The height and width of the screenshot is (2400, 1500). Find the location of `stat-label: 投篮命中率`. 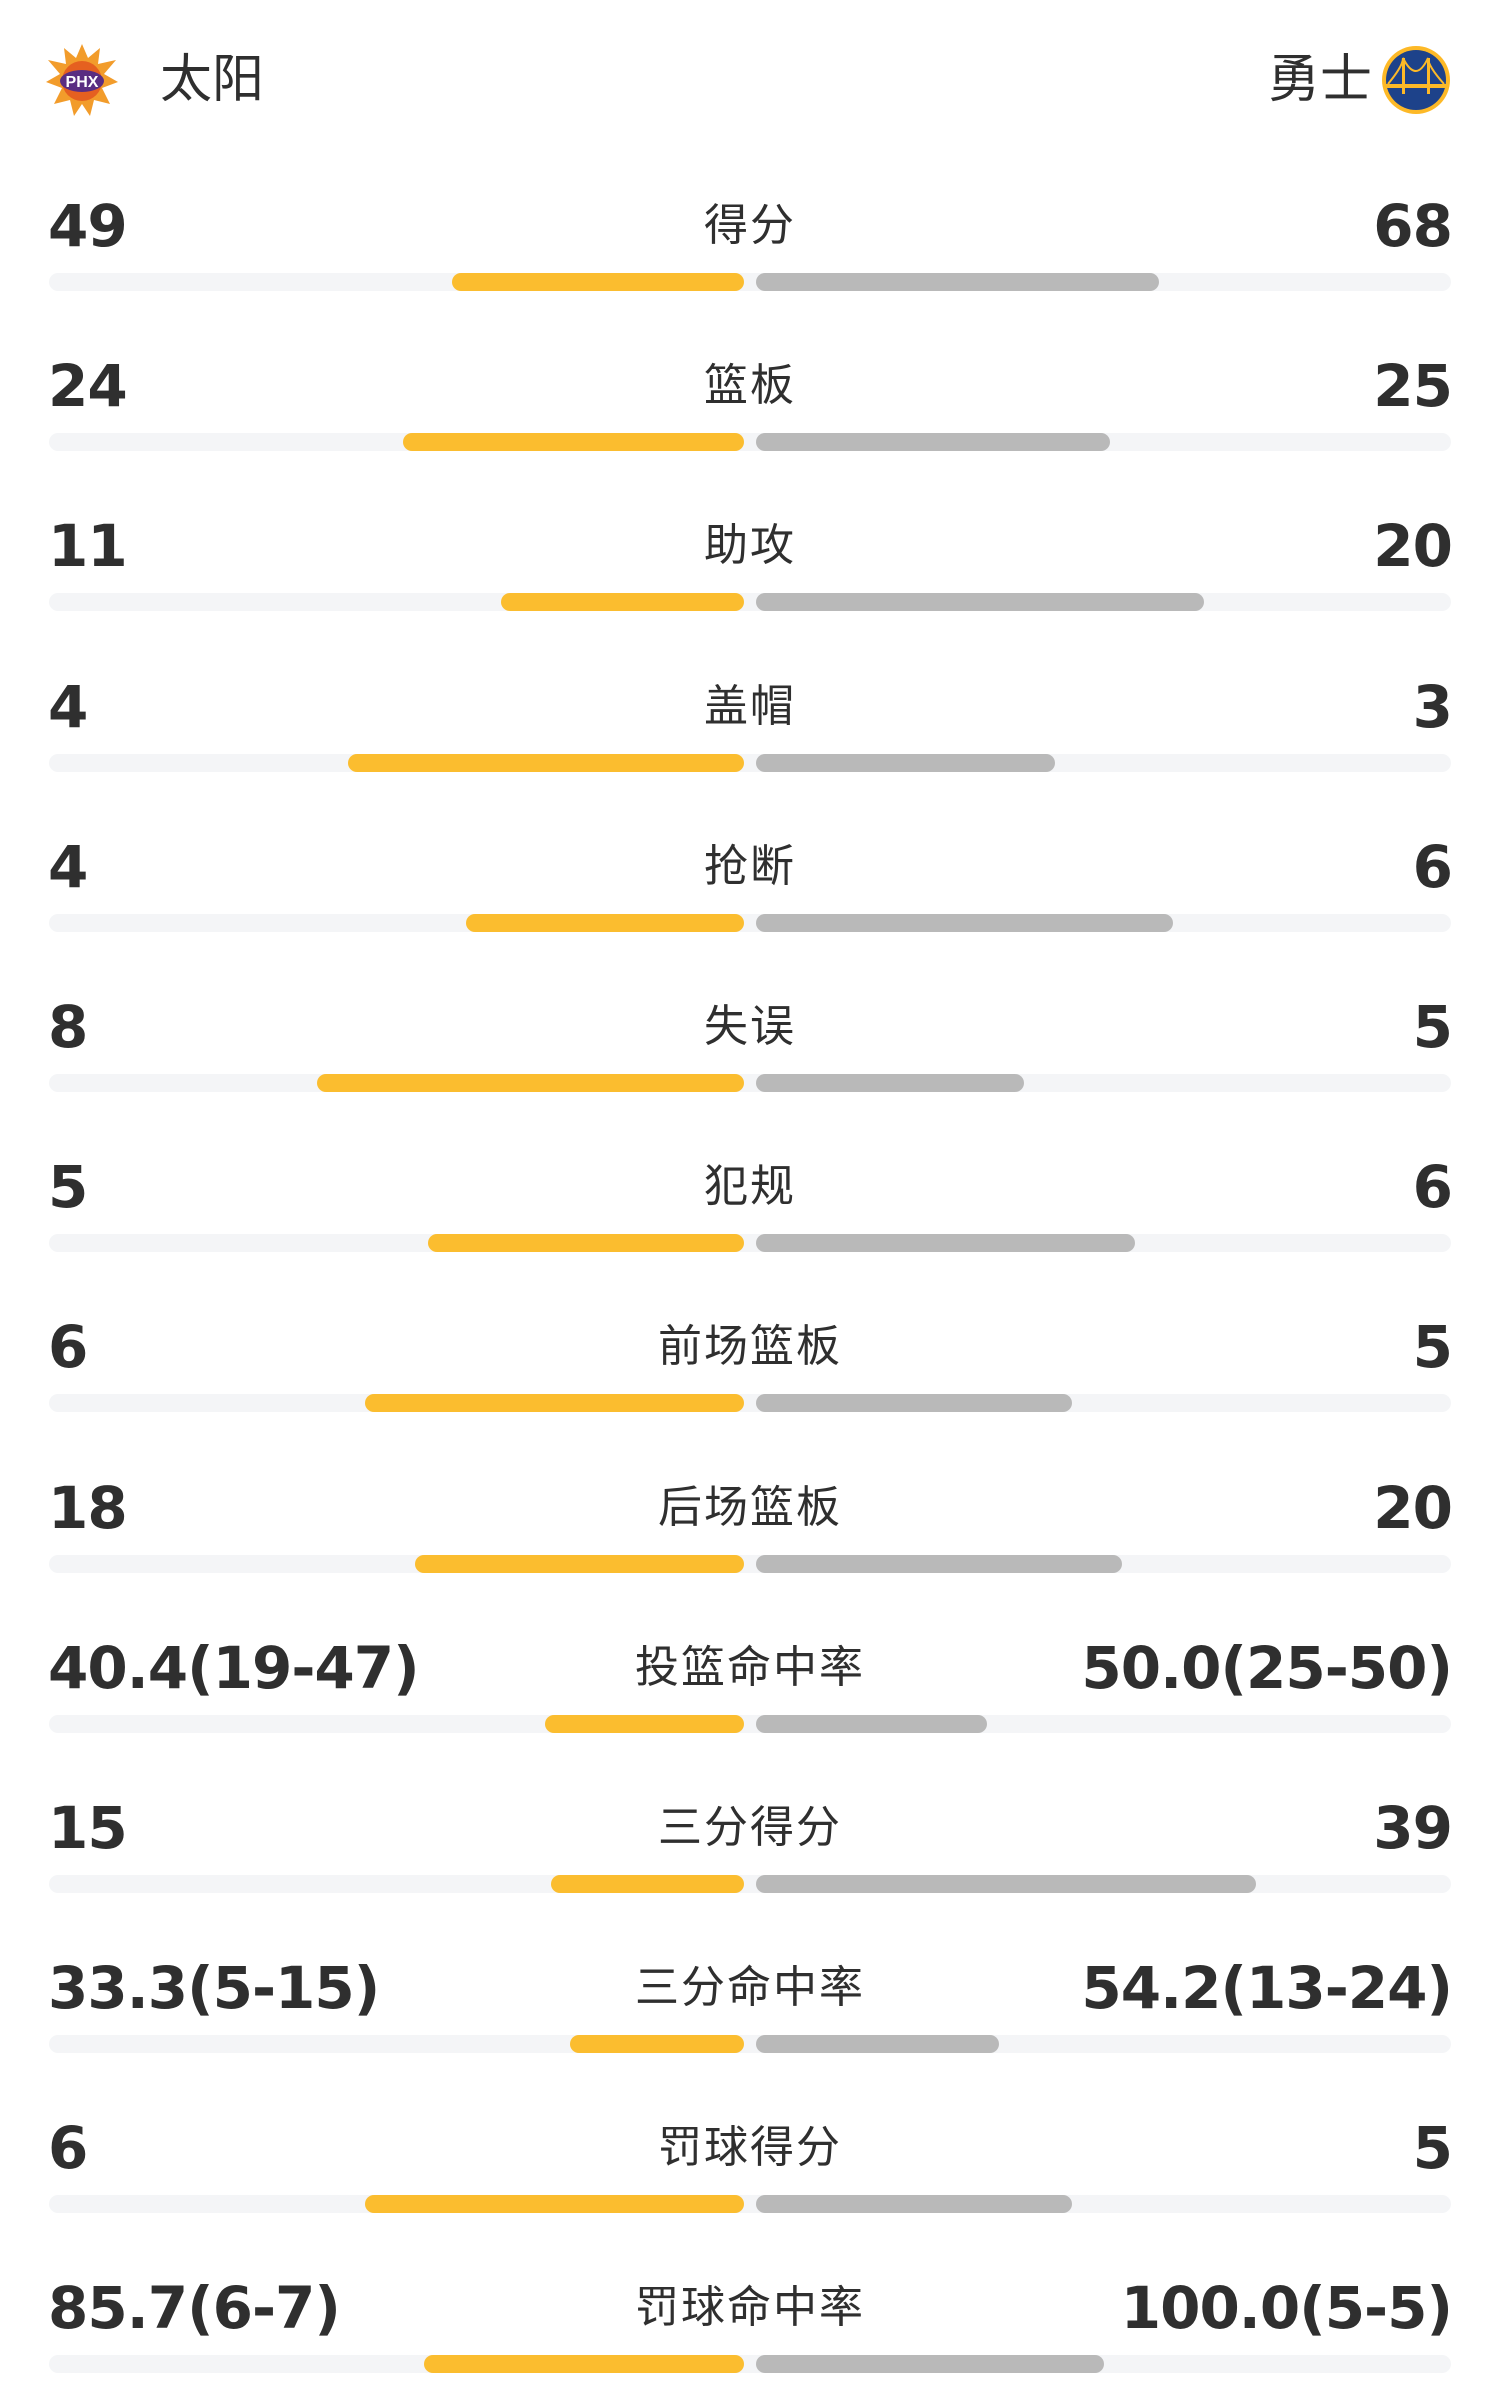

stat-label: 投篮命中率 is located at coordinates (750, 1667).